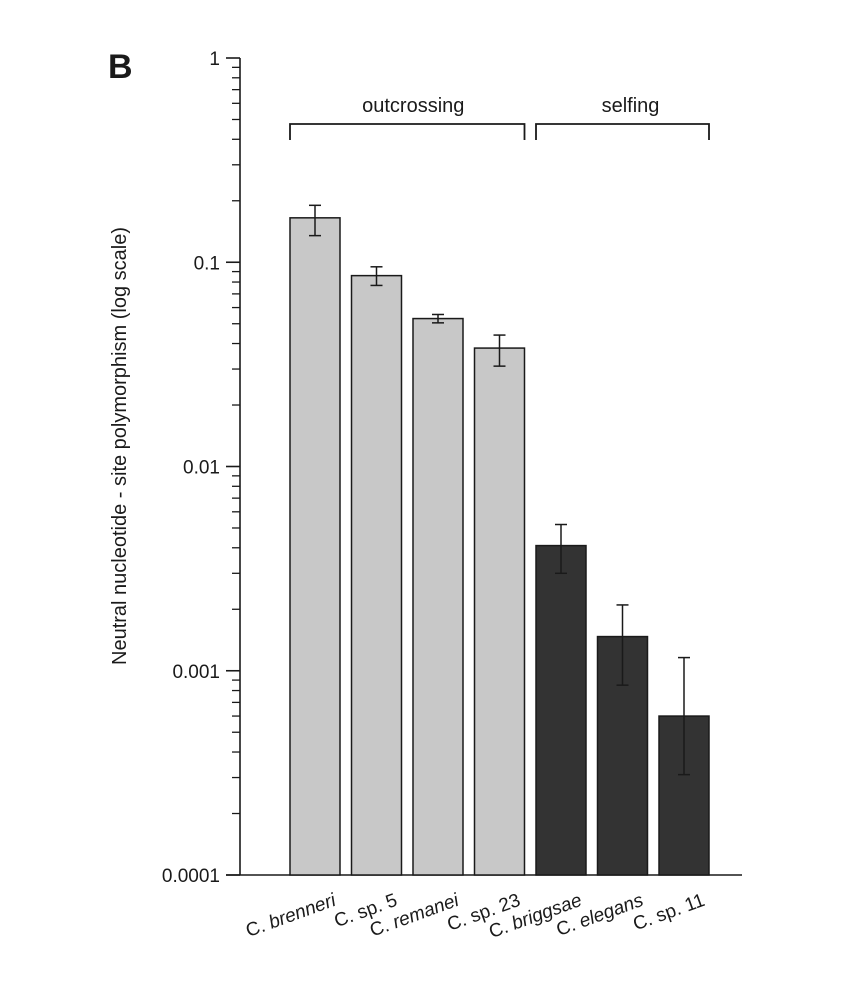 This screenshot has width=856, height=1006. Describe the element at coordinates (214, 59) in the screenshot. I see `y-tick-label: 1` at that location.